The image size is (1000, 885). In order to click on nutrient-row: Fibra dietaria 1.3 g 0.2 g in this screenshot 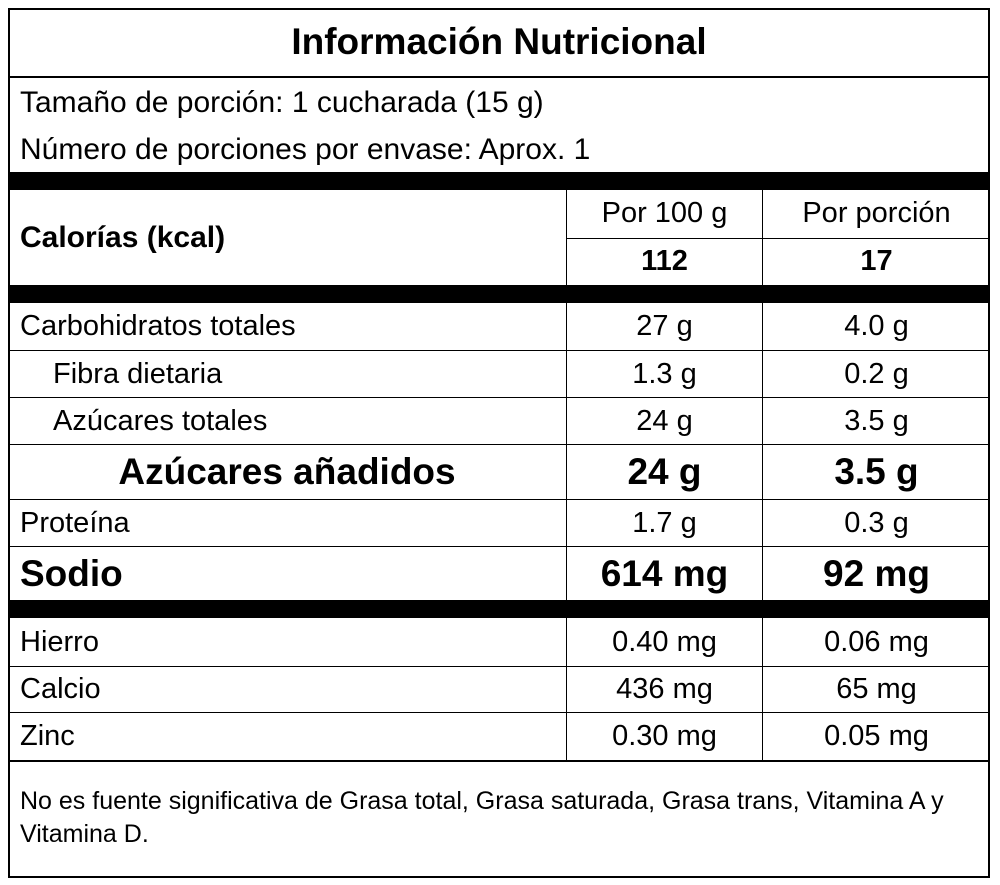, I will do `click(499, 374)`.